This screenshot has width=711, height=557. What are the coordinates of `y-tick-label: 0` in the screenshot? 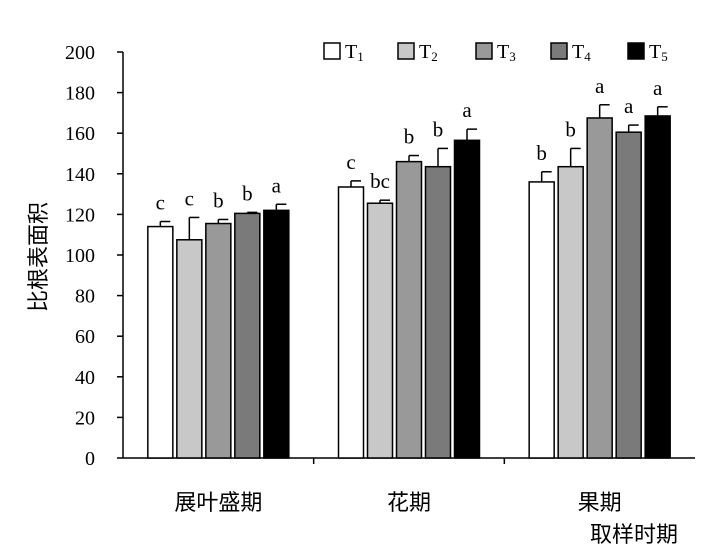 It's located at (90, 459).